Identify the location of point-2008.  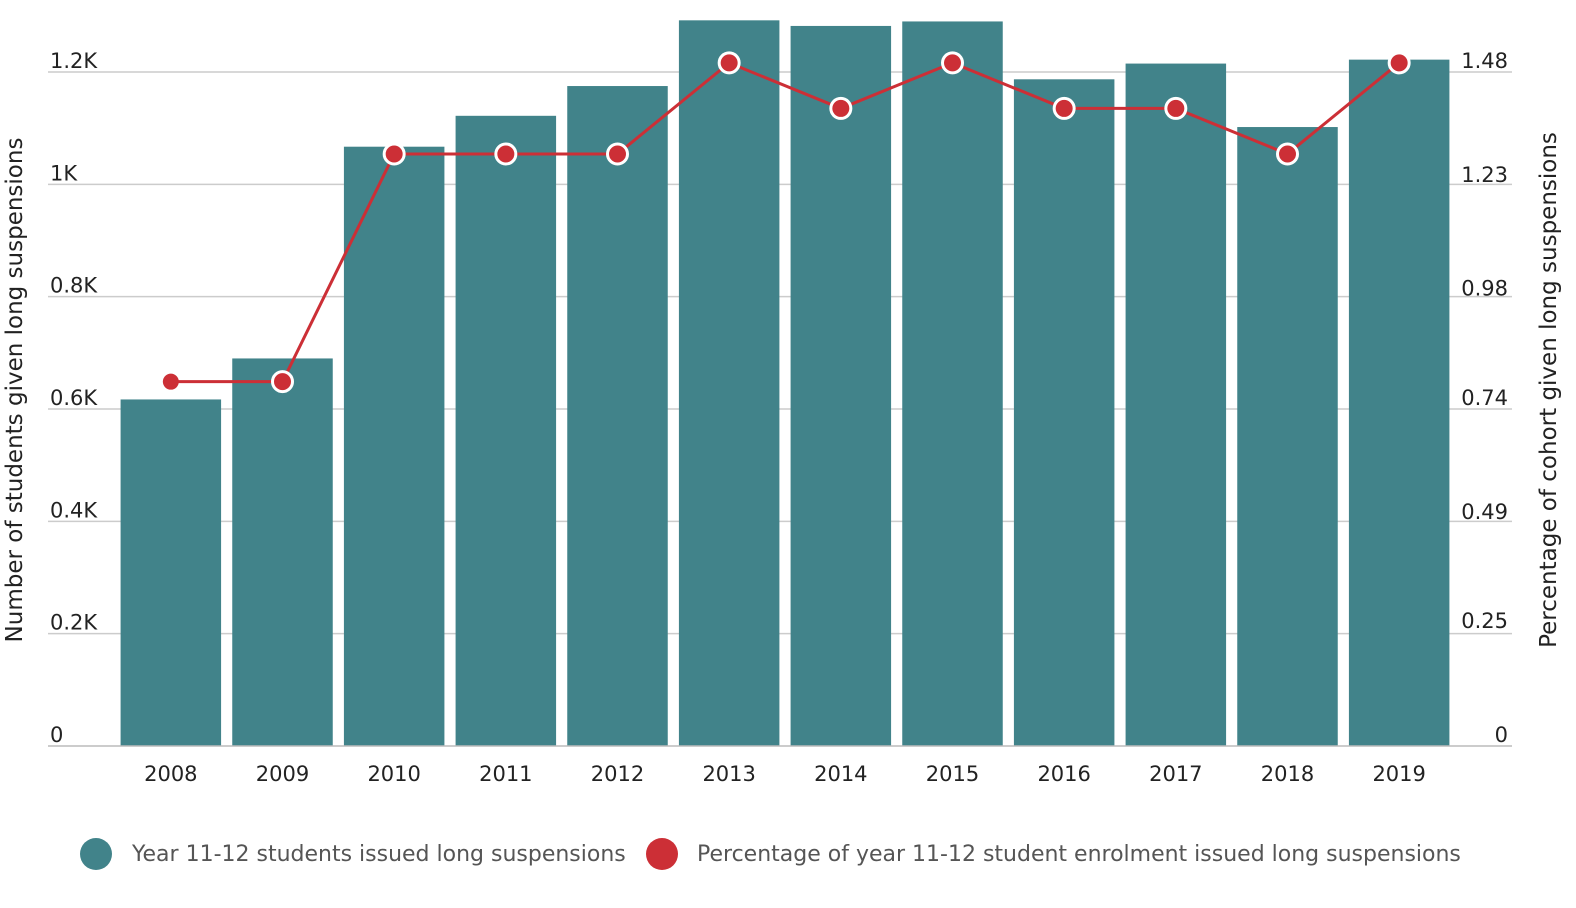
(170, 381).